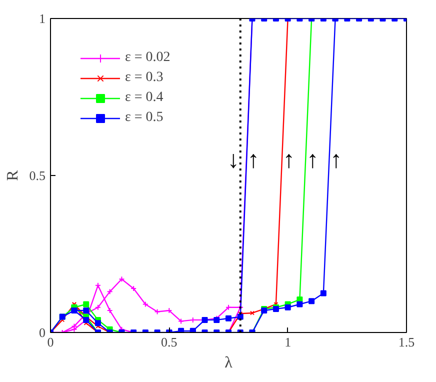  I want to click on y-tick-label: 0.5, so click(37, 175).